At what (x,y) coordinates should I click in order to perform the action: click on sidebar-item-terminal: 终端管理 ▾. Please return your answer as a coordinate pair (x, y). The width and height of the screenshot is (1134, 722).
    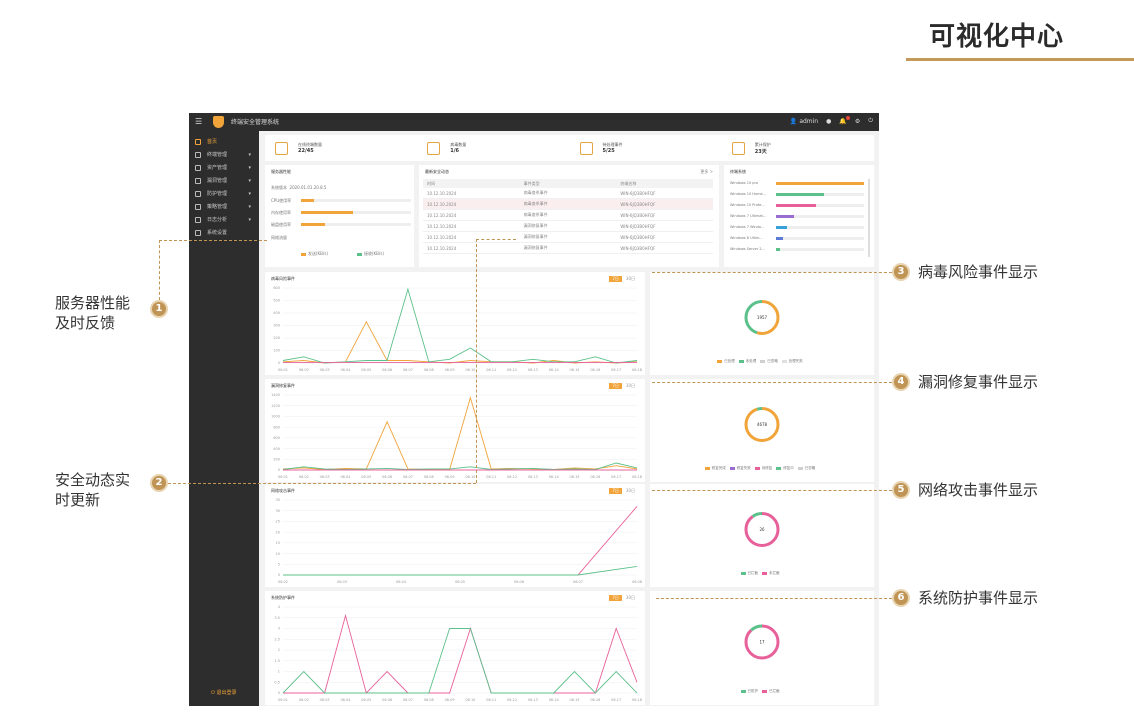
    Looking at the image, I should click on (224, 154).